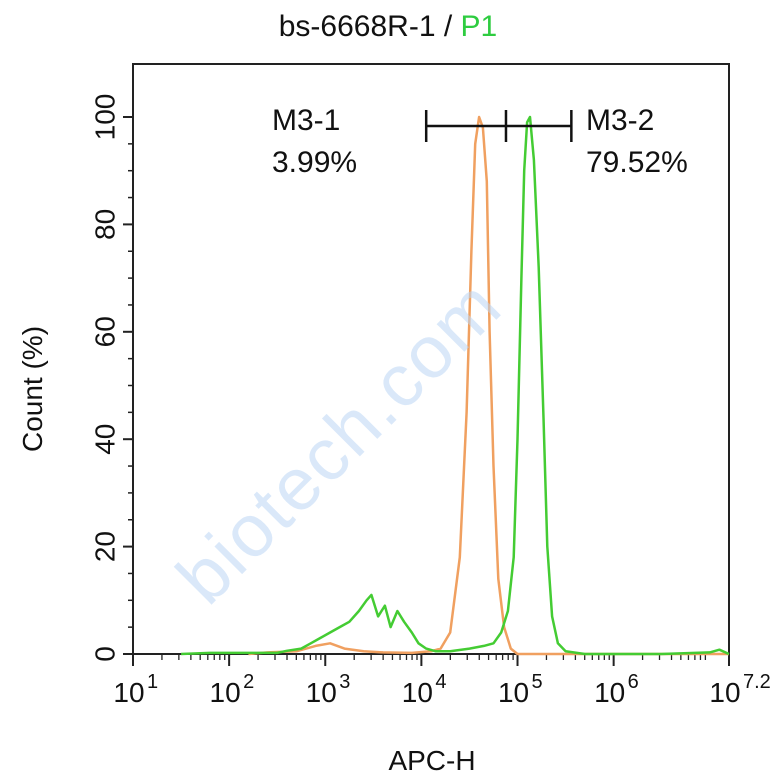 The width and height of the screenshot is (776, 778). Describe the element at coordinates (479, 26) in the screenshot. I see `title-gate: P1` at that location.